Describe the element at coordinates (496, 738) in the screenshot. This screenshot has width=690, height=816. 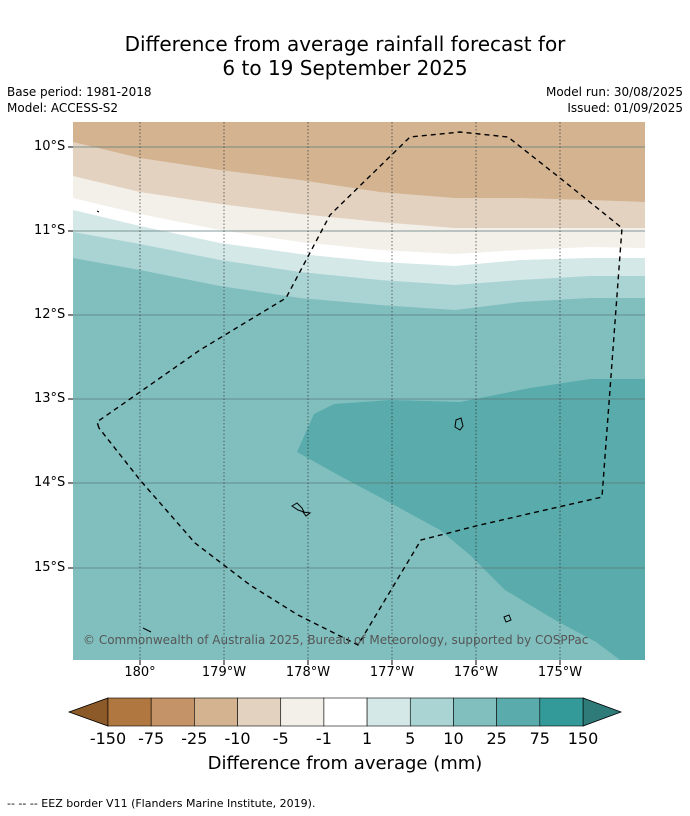
I see `colorbar-tick-label: 25` at that location.